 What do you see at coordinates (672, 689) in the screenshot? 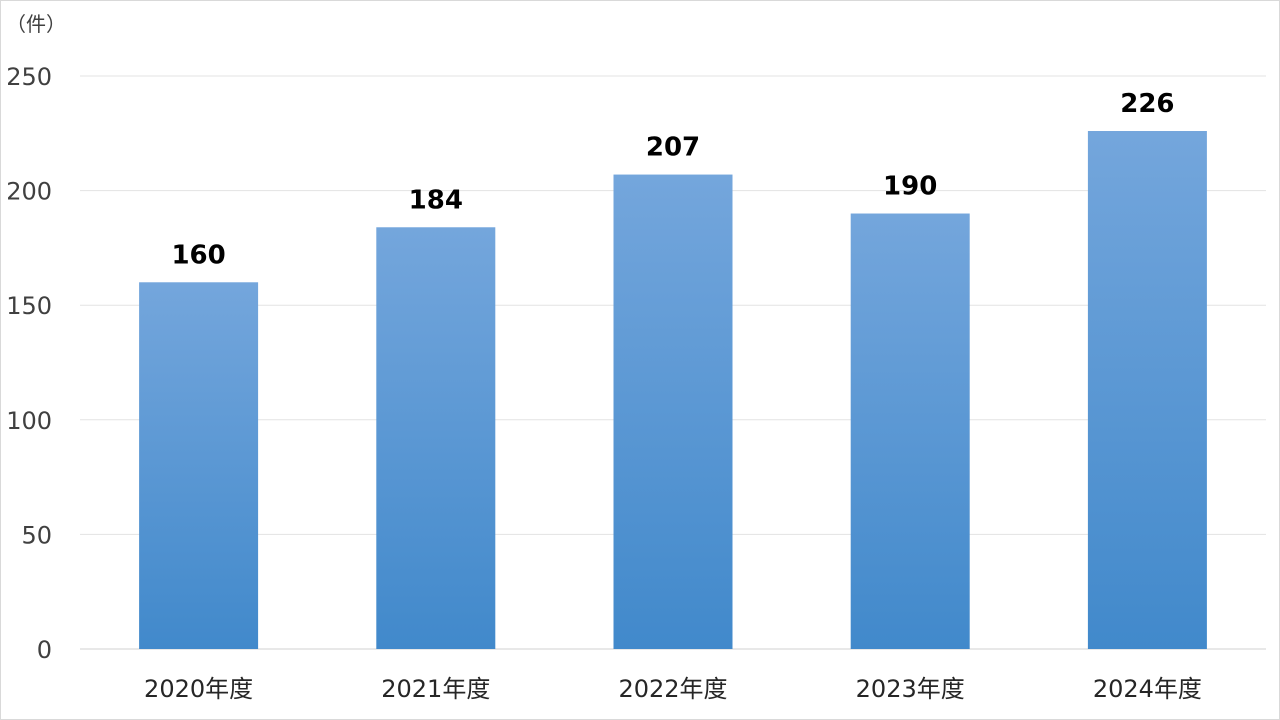
I see `x-tick-label-2: 2022年度` at bounding box center [672, 689].